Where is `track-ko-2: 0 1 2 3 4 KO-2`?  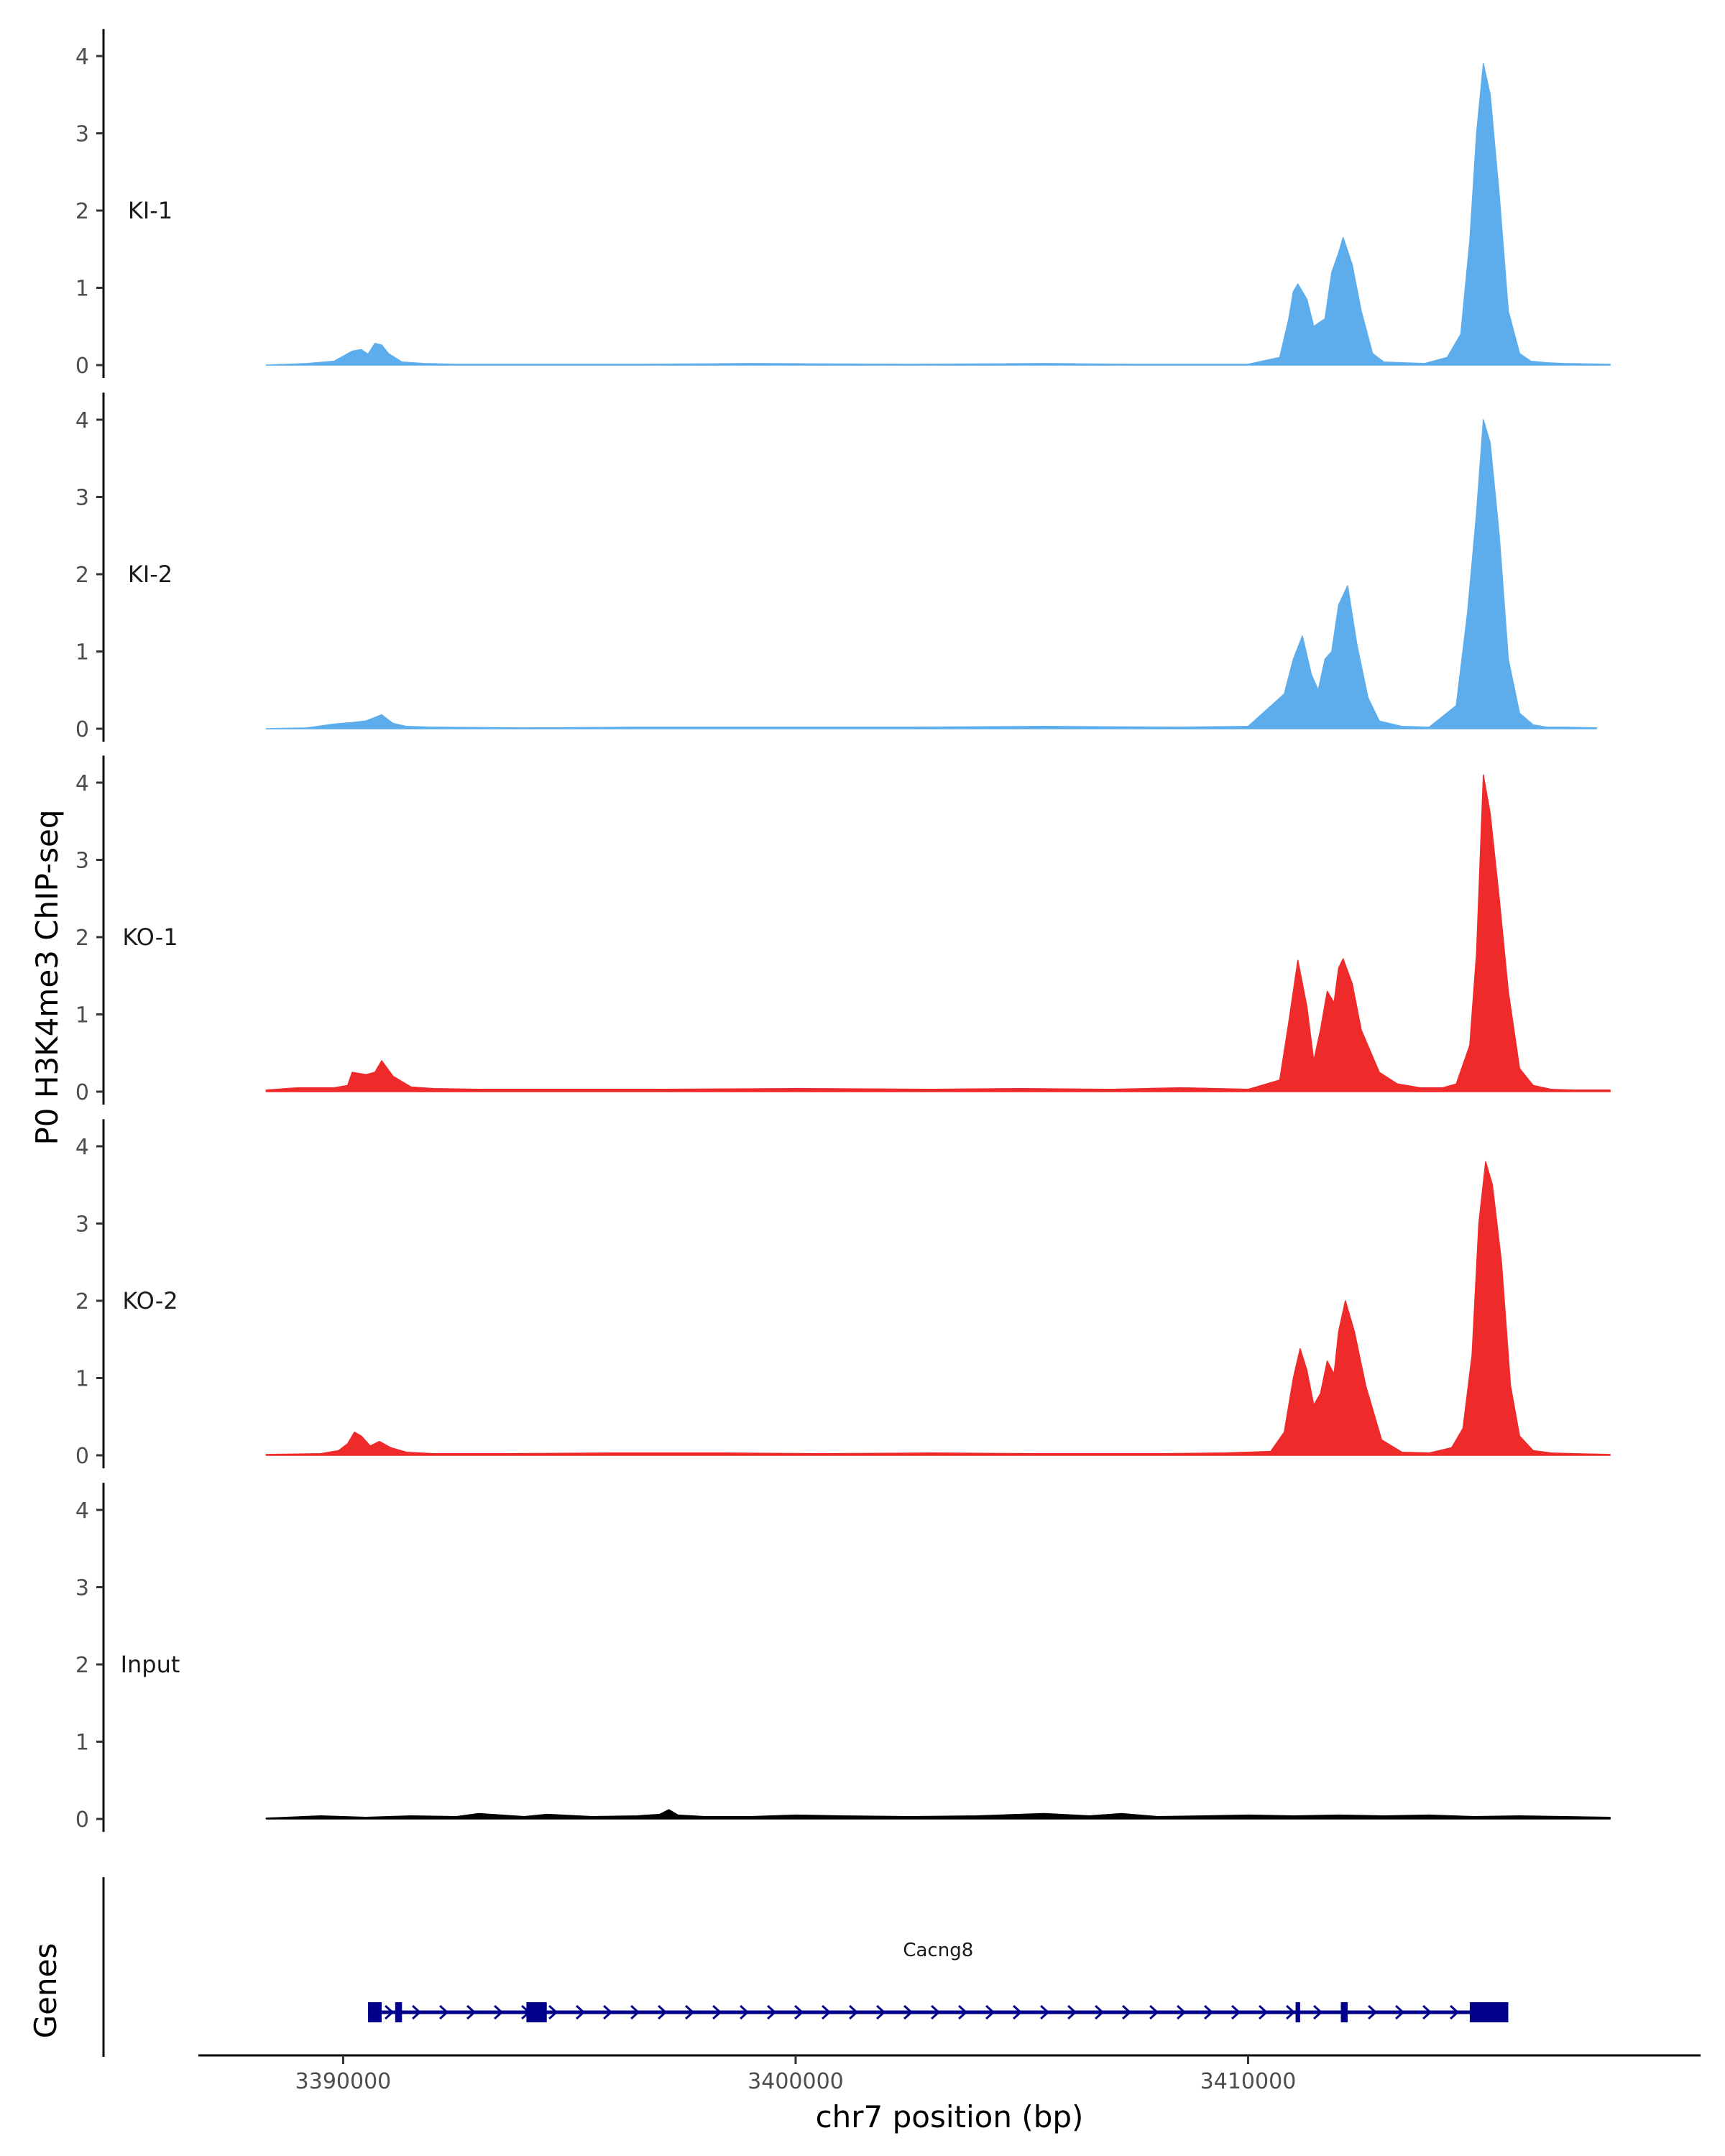
track-ko-2: 0 1 2 3 4 KO-2 is located at coordinates (843, 1294).